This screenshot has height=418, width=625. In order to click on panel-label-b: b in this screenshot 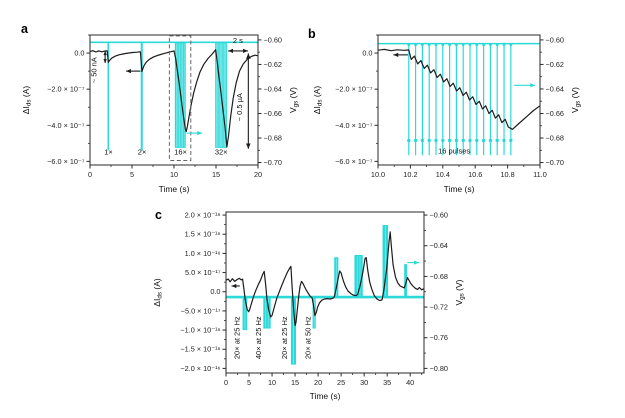, I will do `click(312, 34)`.